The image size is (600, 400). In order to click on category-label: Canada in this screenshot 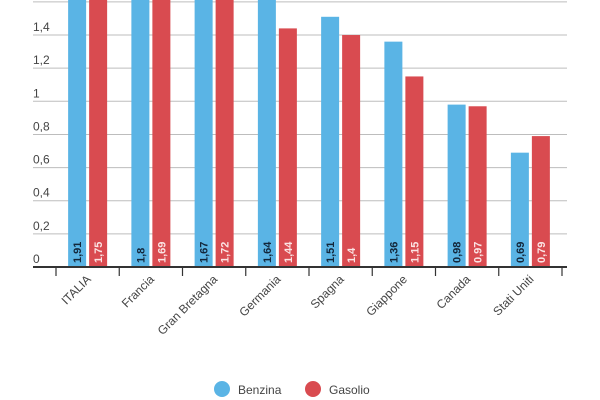, I will do `click(454, 292)`.